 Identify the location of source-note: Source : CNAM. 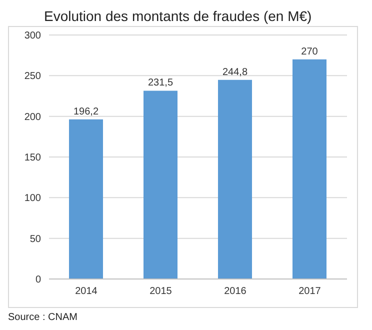
(43, 317).